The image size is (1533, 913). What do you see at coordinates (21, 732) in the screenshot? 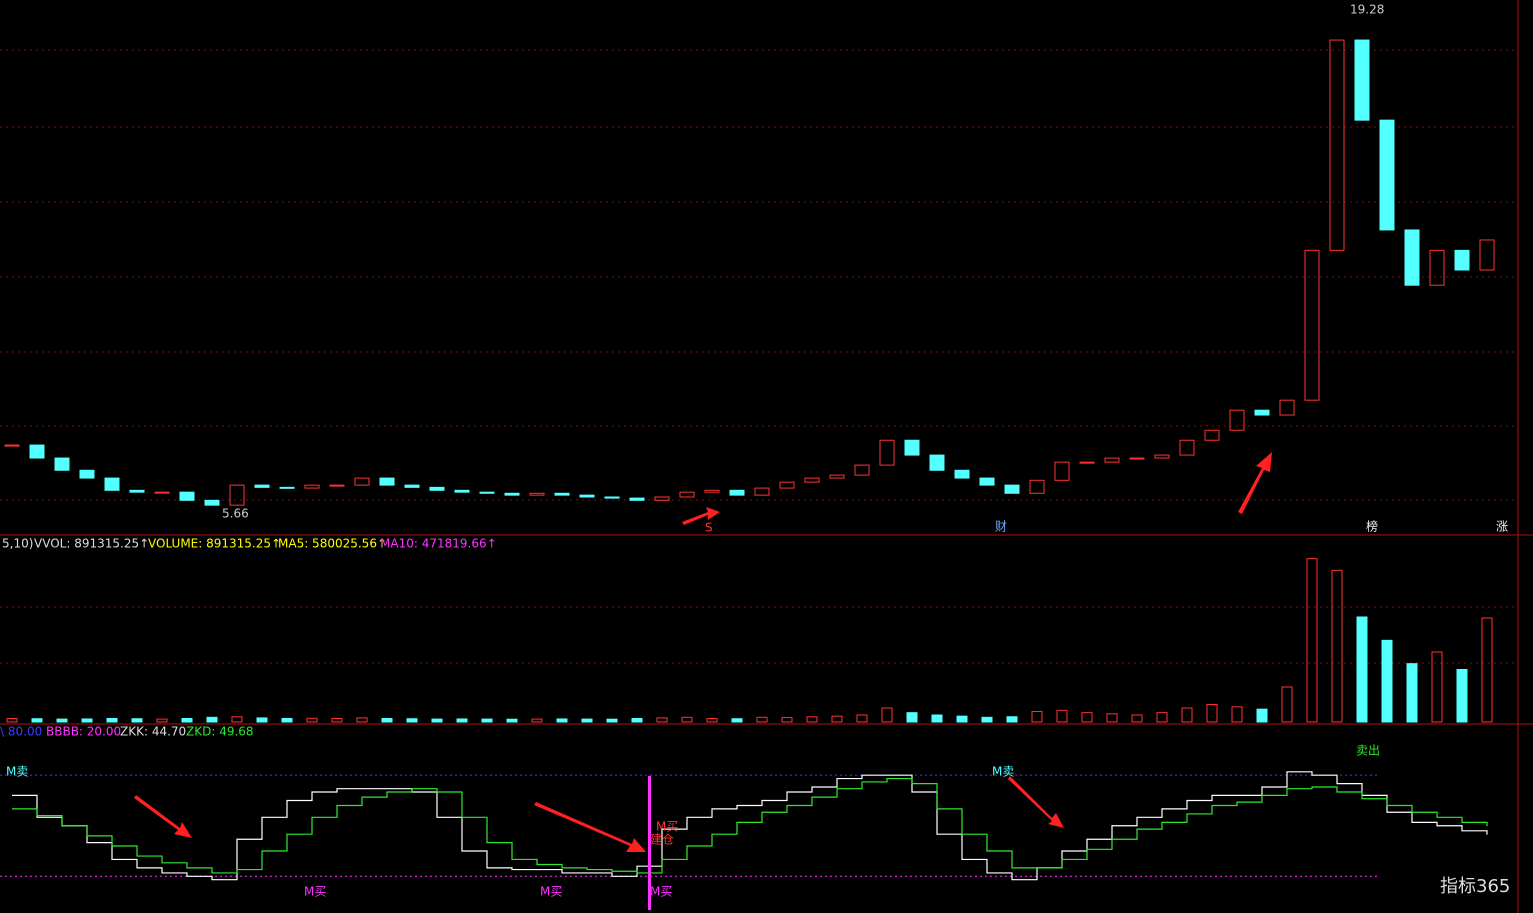
I see `legend: \ 80.00` at bounding box center [21, 732].